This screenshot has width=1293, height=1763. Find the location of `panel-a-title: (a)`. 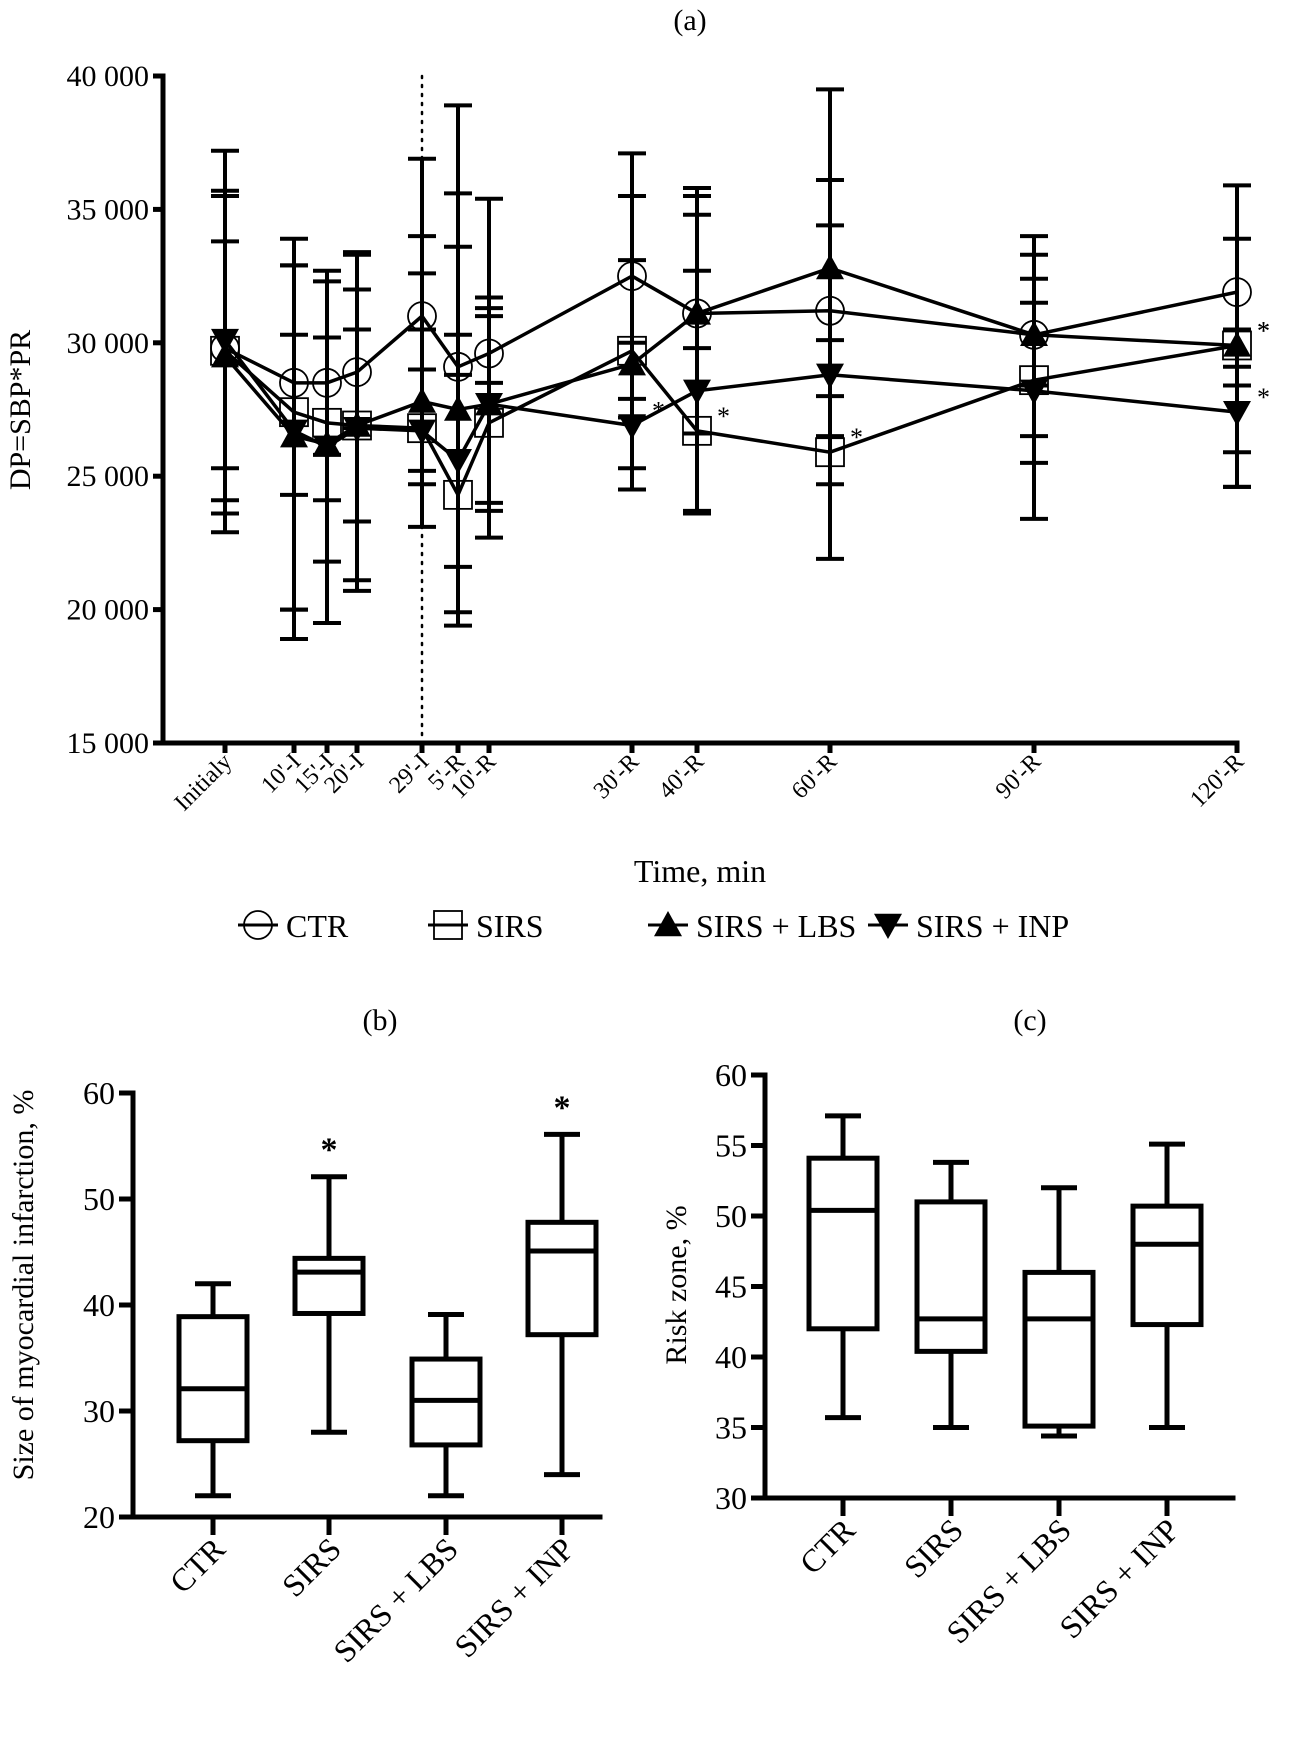

panel-a-title: (a) is located at coordinates (689, 20).